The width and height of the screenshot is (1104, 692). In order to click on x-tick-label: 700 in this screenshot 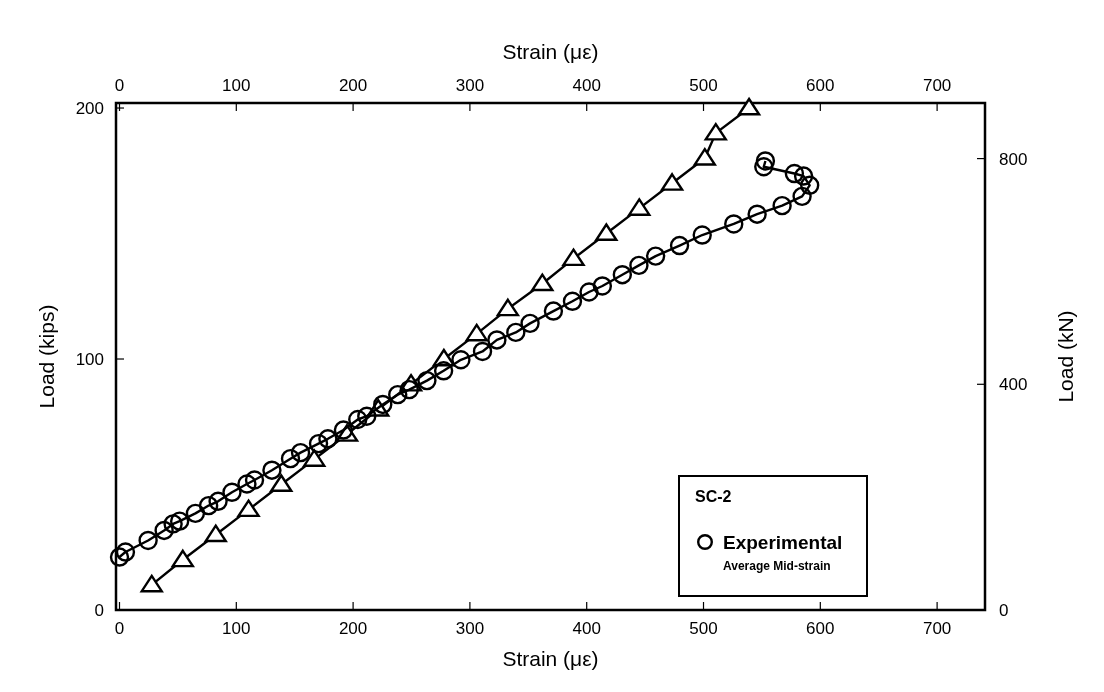, I will do `click(937, 85)`.